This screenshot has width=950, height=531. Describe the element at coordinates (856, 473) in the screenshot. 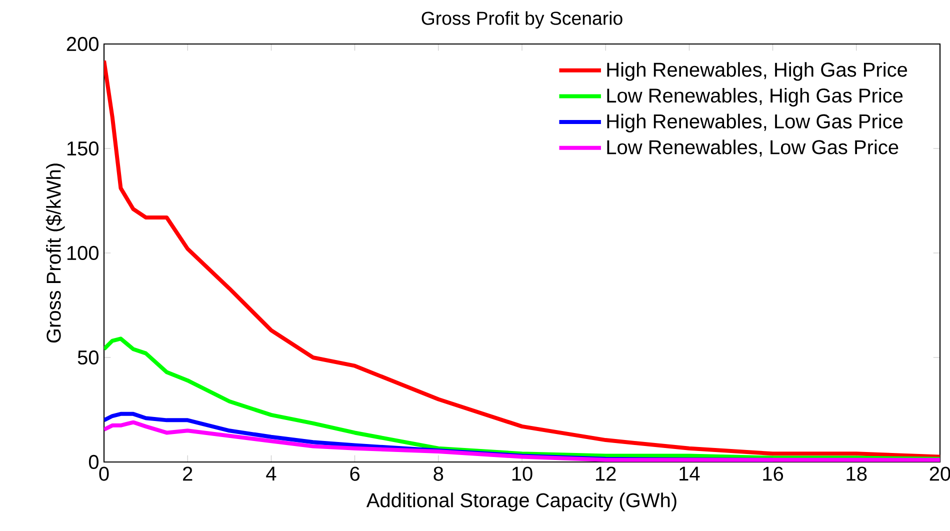

I see `x-tick-label: 18` at that location.